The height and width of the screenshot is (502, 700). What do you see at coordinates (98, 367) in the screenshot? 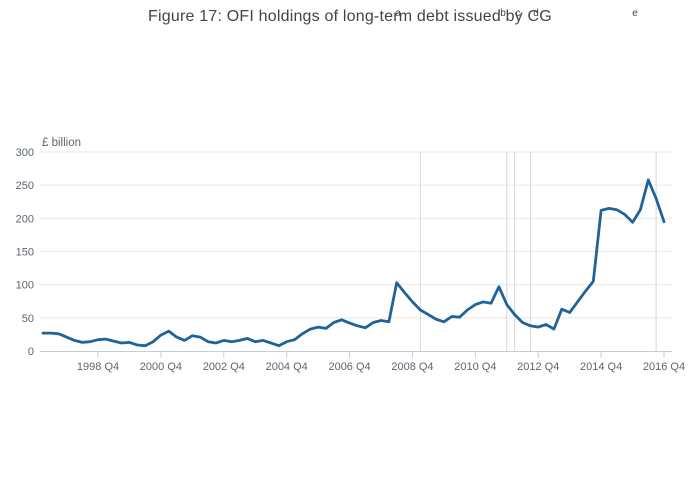
I see `x-tick-label: 1998 Q4` at bounding box center [98, 367].